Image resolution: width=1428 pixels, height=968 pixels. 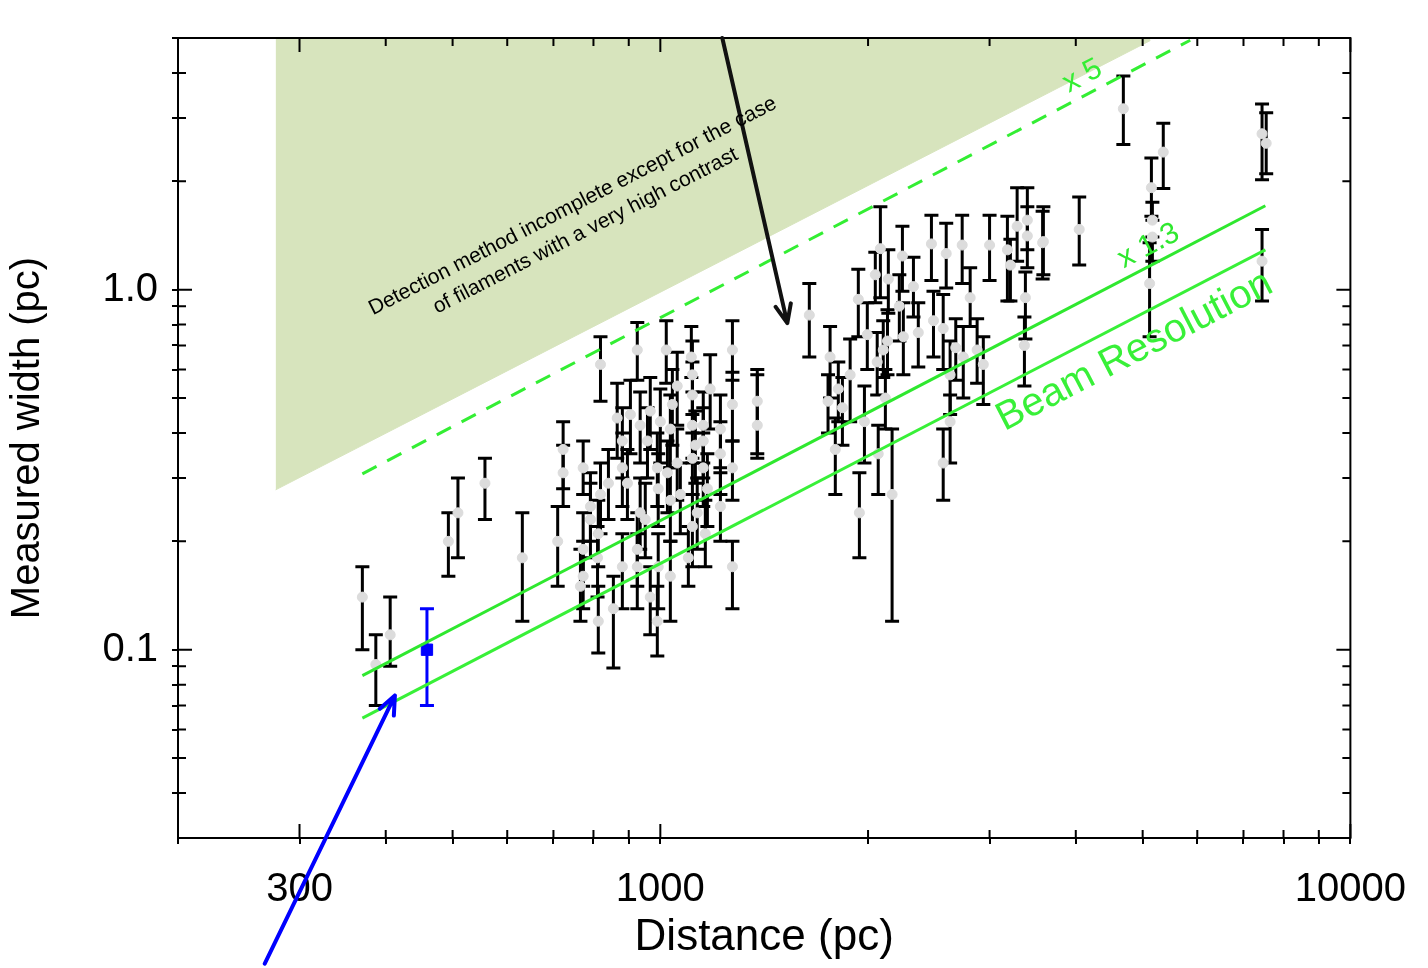 I want to click on text: x 1.3, so click(x=1148, y=244).